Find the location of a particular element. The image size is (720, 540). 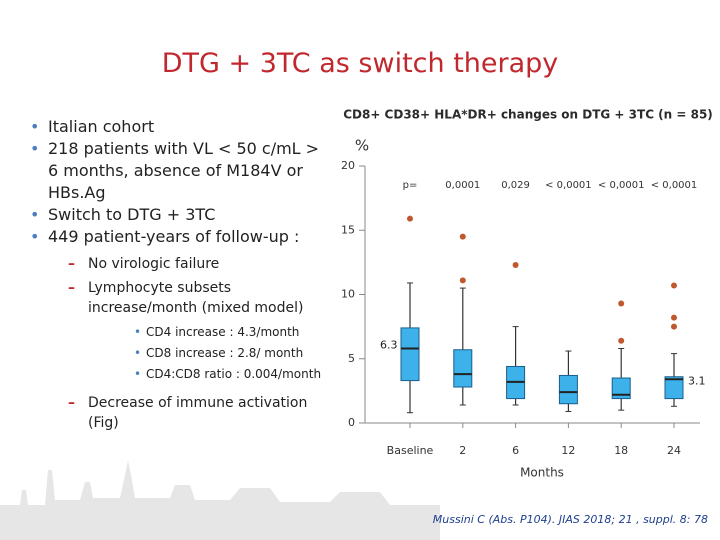

p-value: 0,0001 is located at coordinates (462, 185).